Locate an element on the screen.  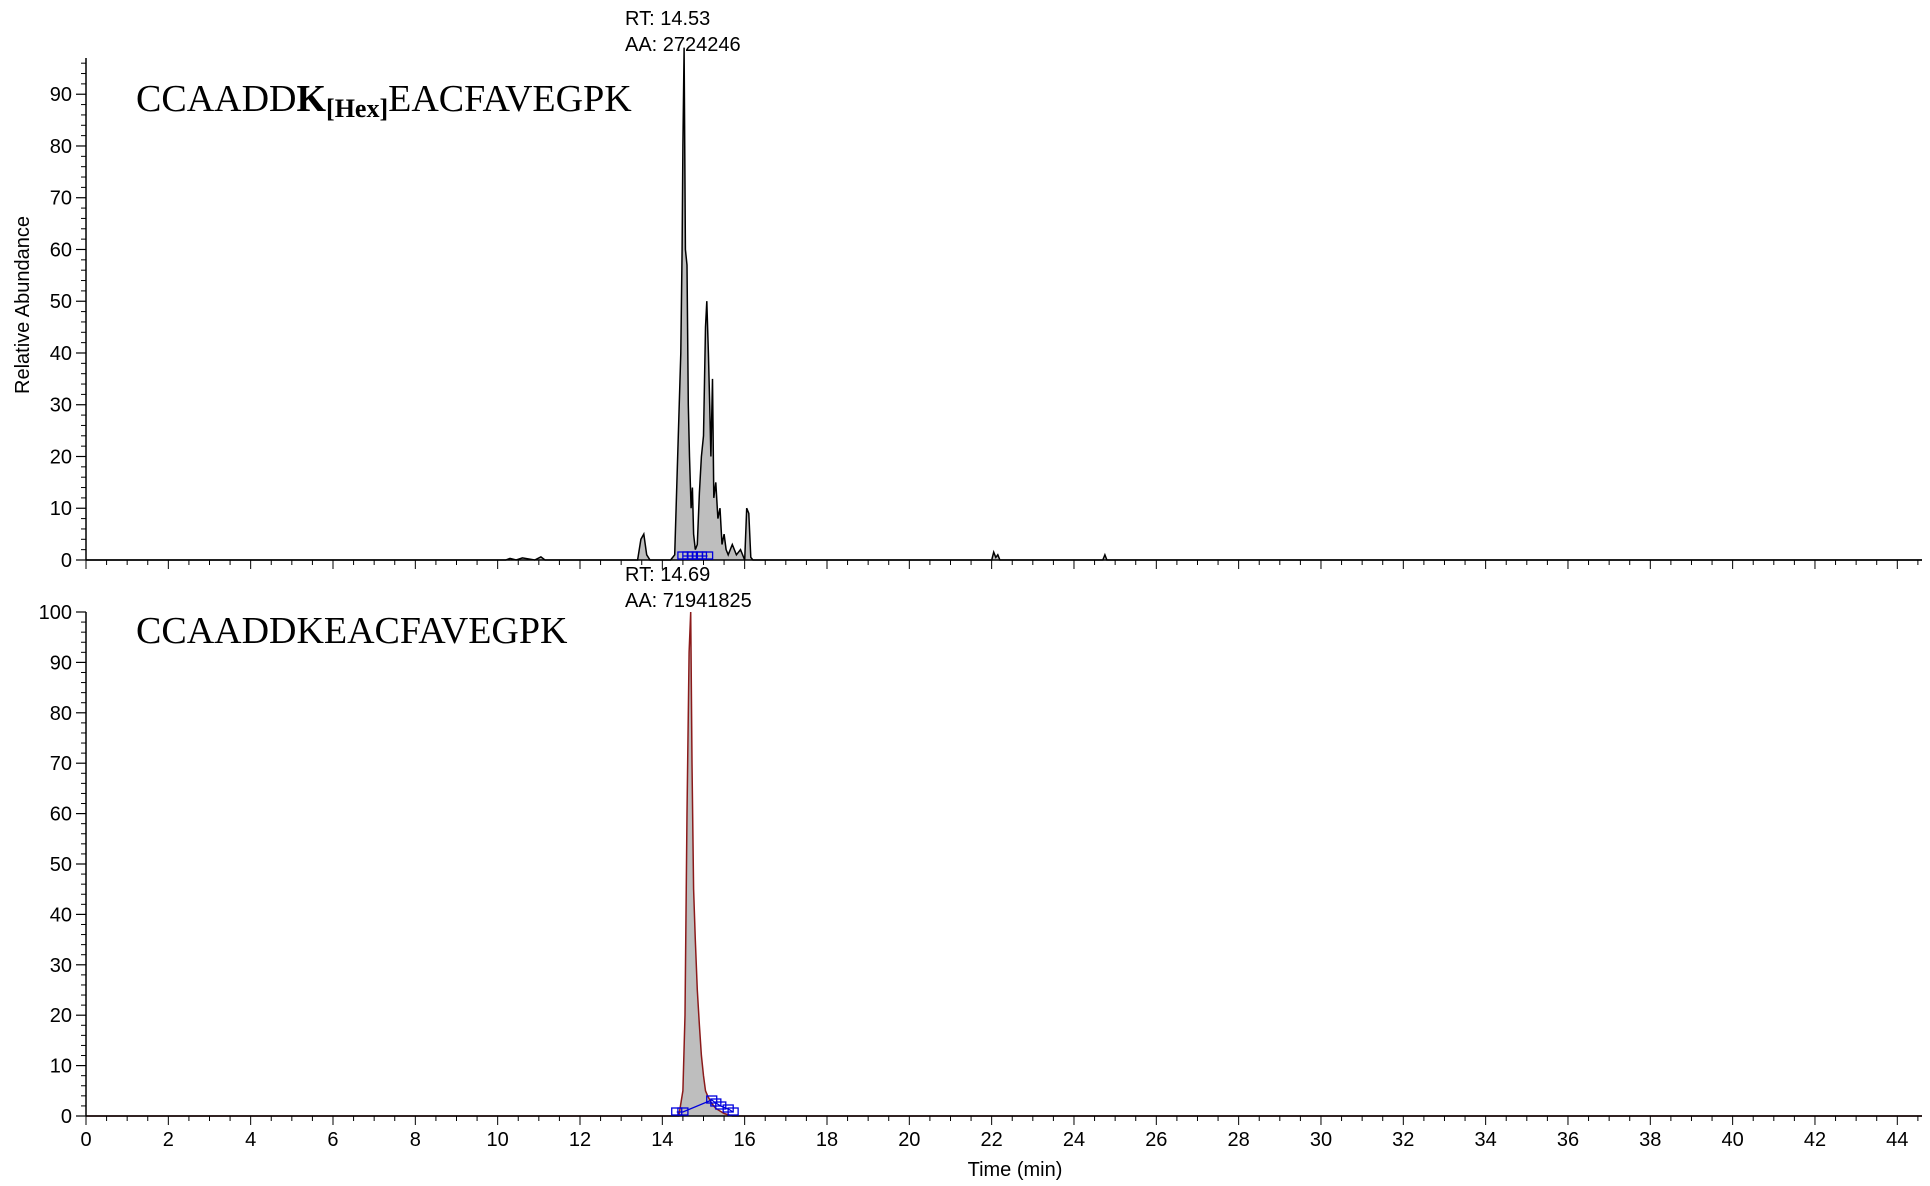
title-suffix: EACFAVEGPK is located at coordinates (510, 99).